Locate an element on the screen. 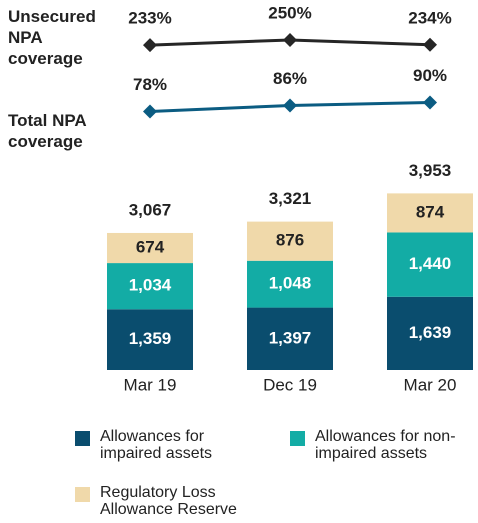 The width and height of the screenshot is (478, 523). data-label: 1,048 is located at coordinates (290, 283).